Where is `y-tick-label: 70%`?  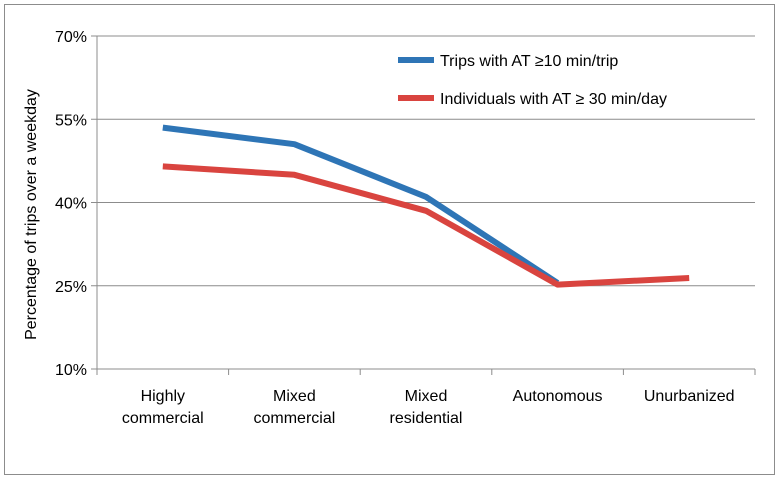
y-tick-label: 70% is located at coordinates (71, 37).